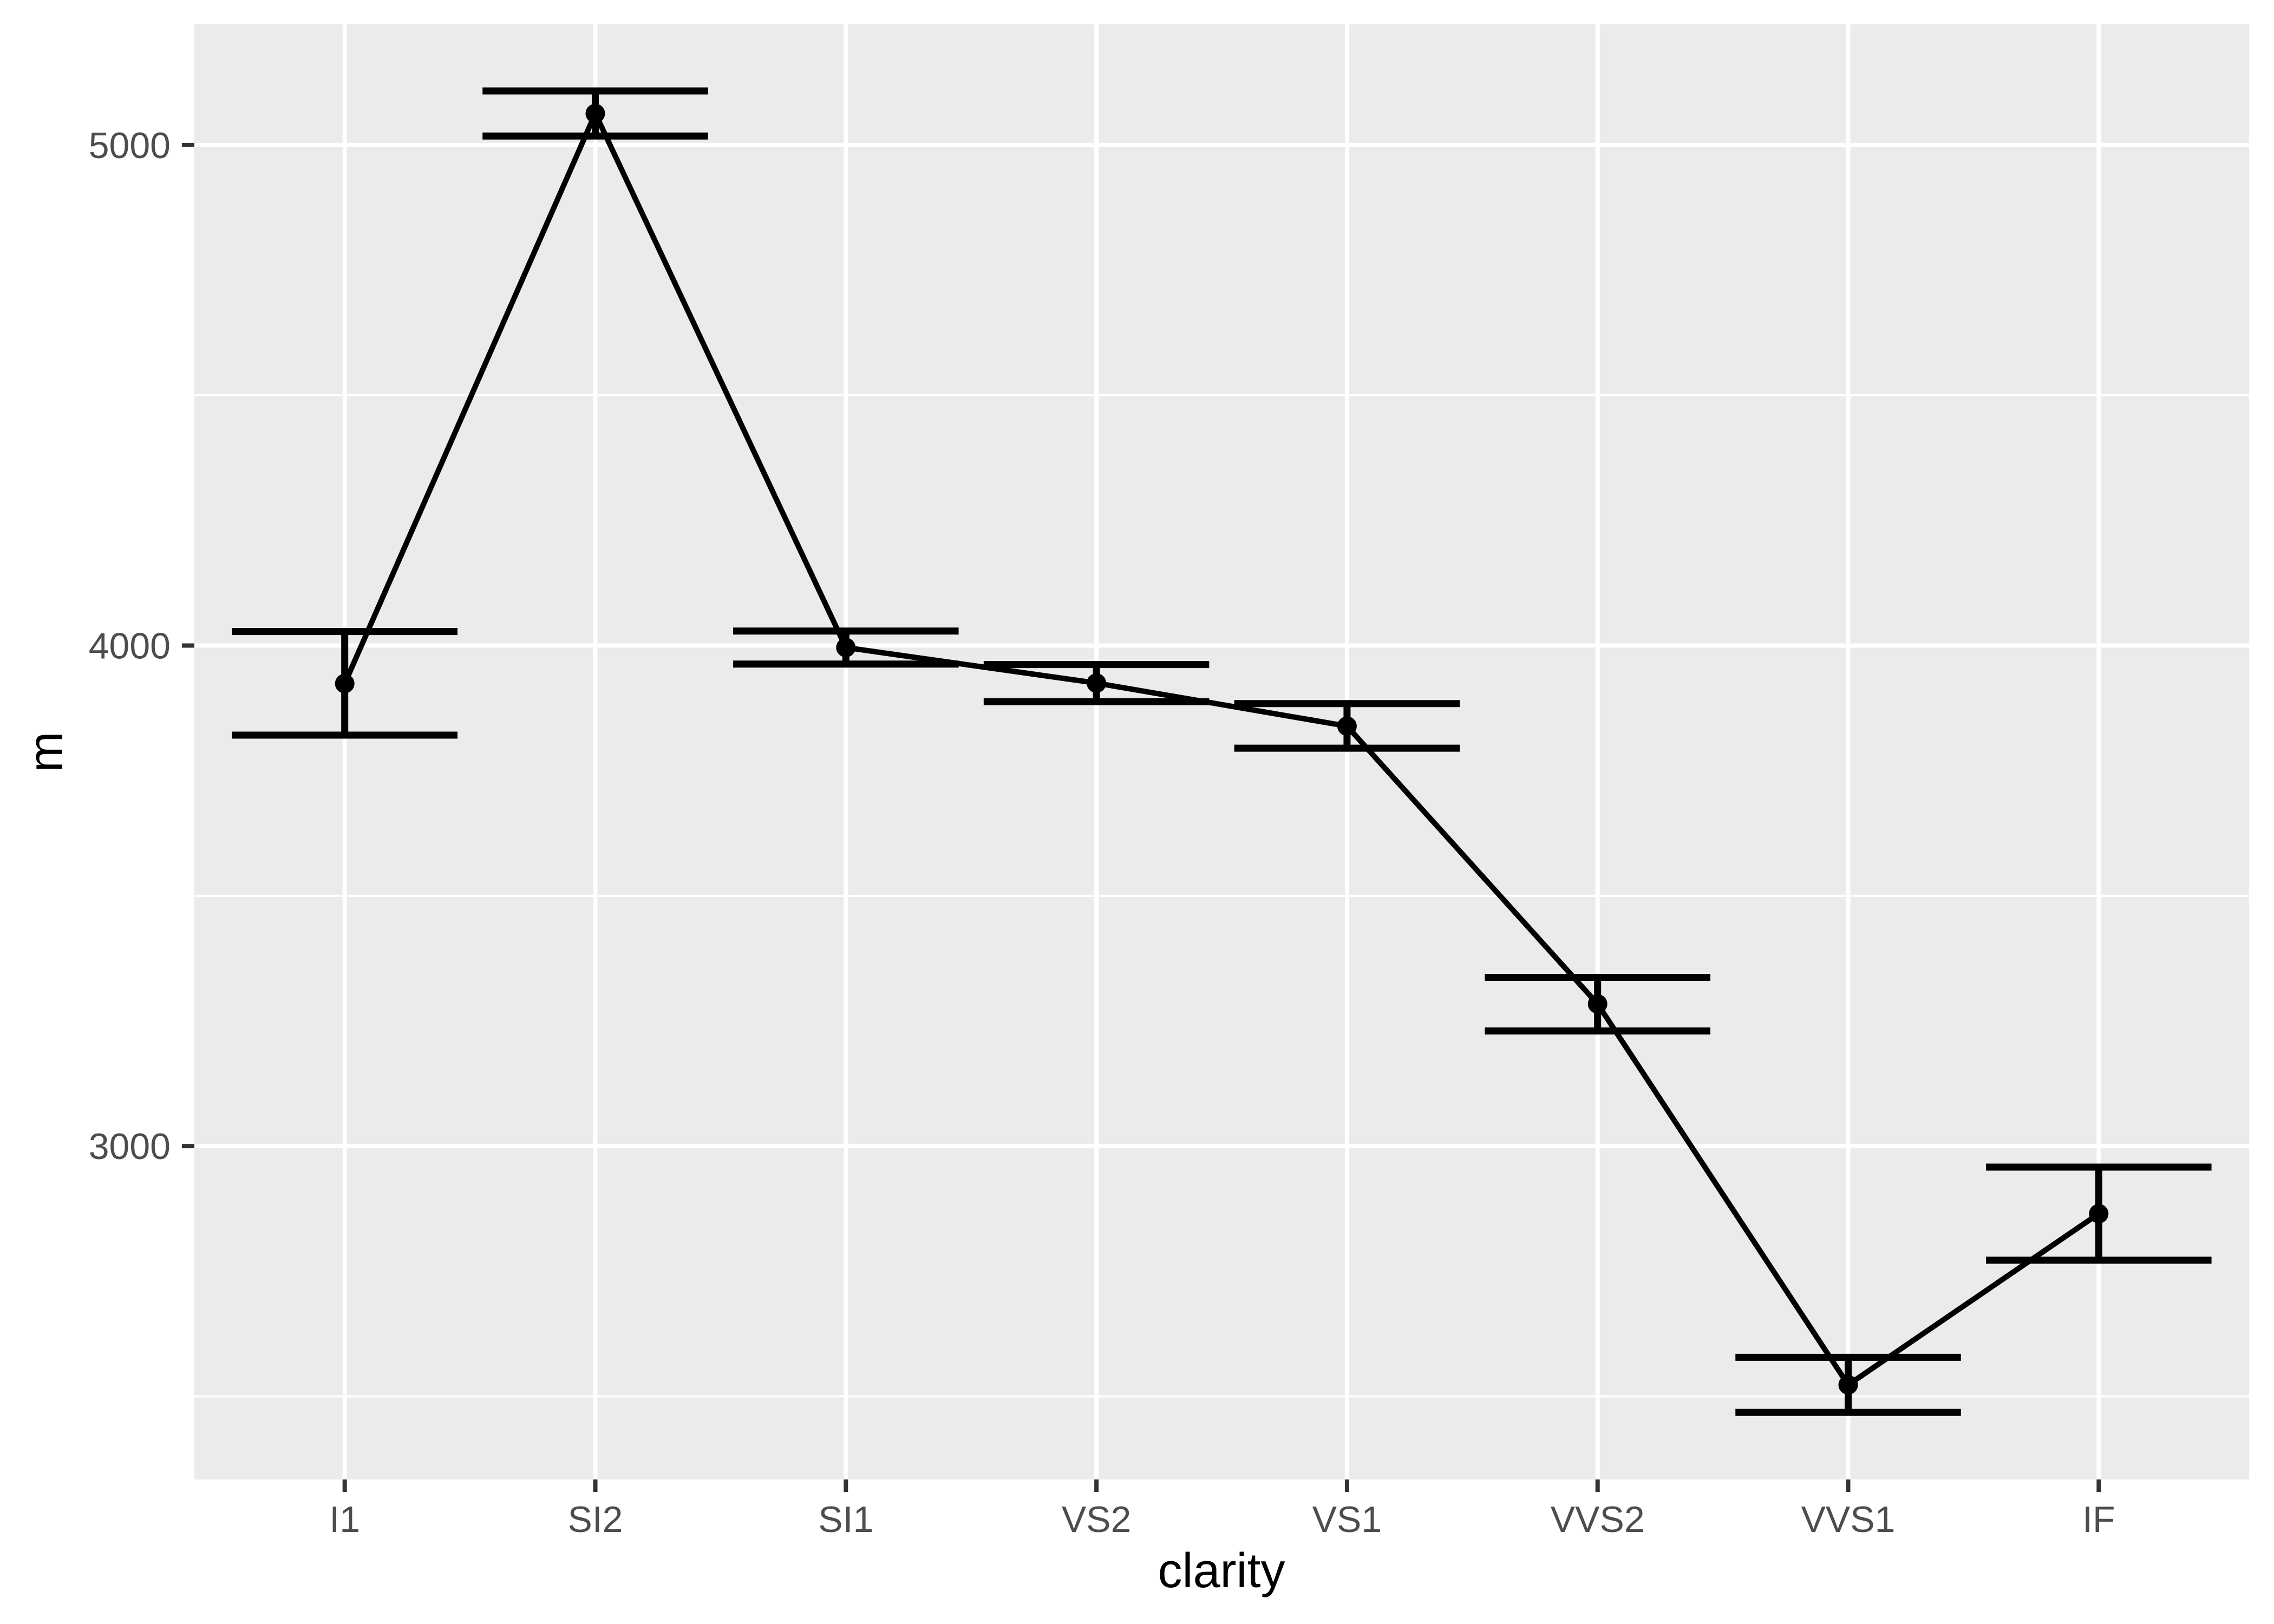 Image resolution: width=2274 pixels, height=1624 pixels. Describe the element at coordinates (345, 683) in the screenshot. I see `data-point-I1` at that location.